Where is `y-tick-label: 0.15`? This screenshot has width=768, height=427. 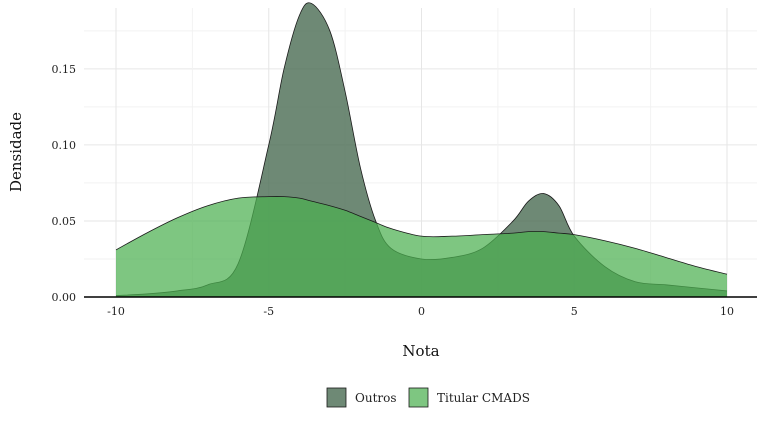
y-tick-label: 0.15 is located at coordinates (64, 69).